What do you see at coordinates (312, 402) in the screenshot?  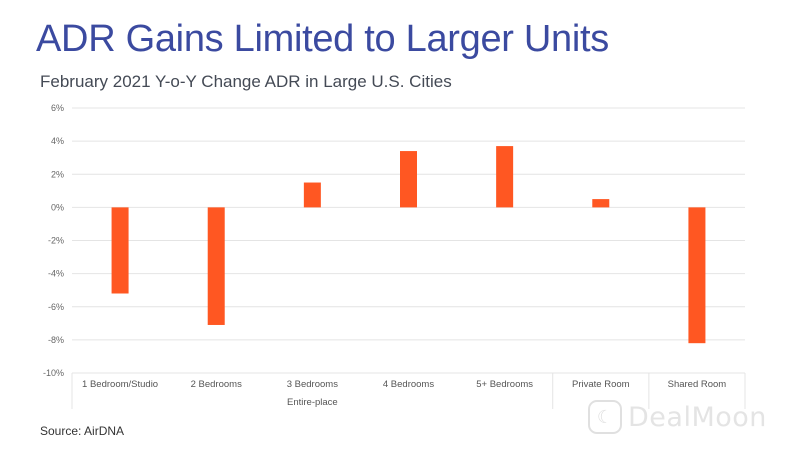 I see `x-group-label: Entire-place` at bounding box center [312, 402].